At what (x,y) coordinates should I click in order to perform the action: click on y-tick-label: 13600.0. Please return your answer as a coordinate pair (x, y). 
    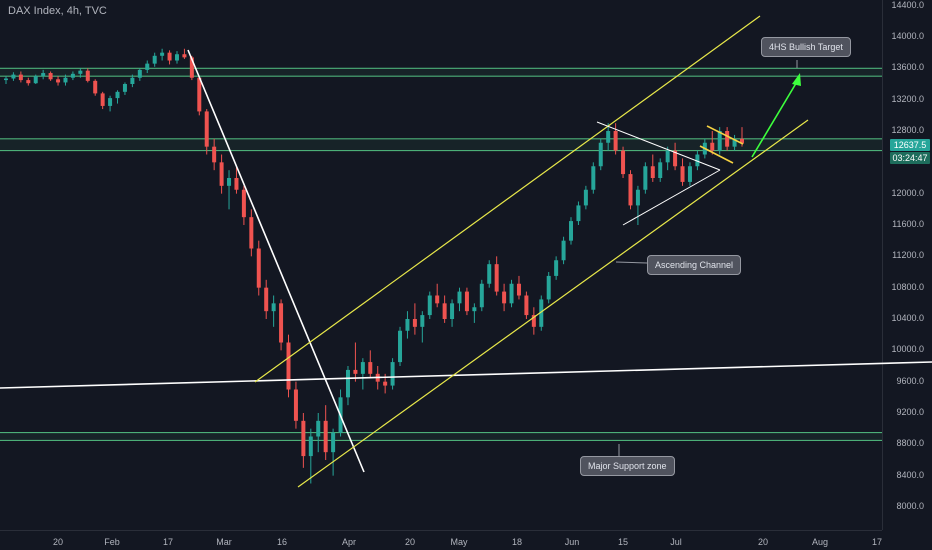
    Looking at the image, I should click on (907, 67).